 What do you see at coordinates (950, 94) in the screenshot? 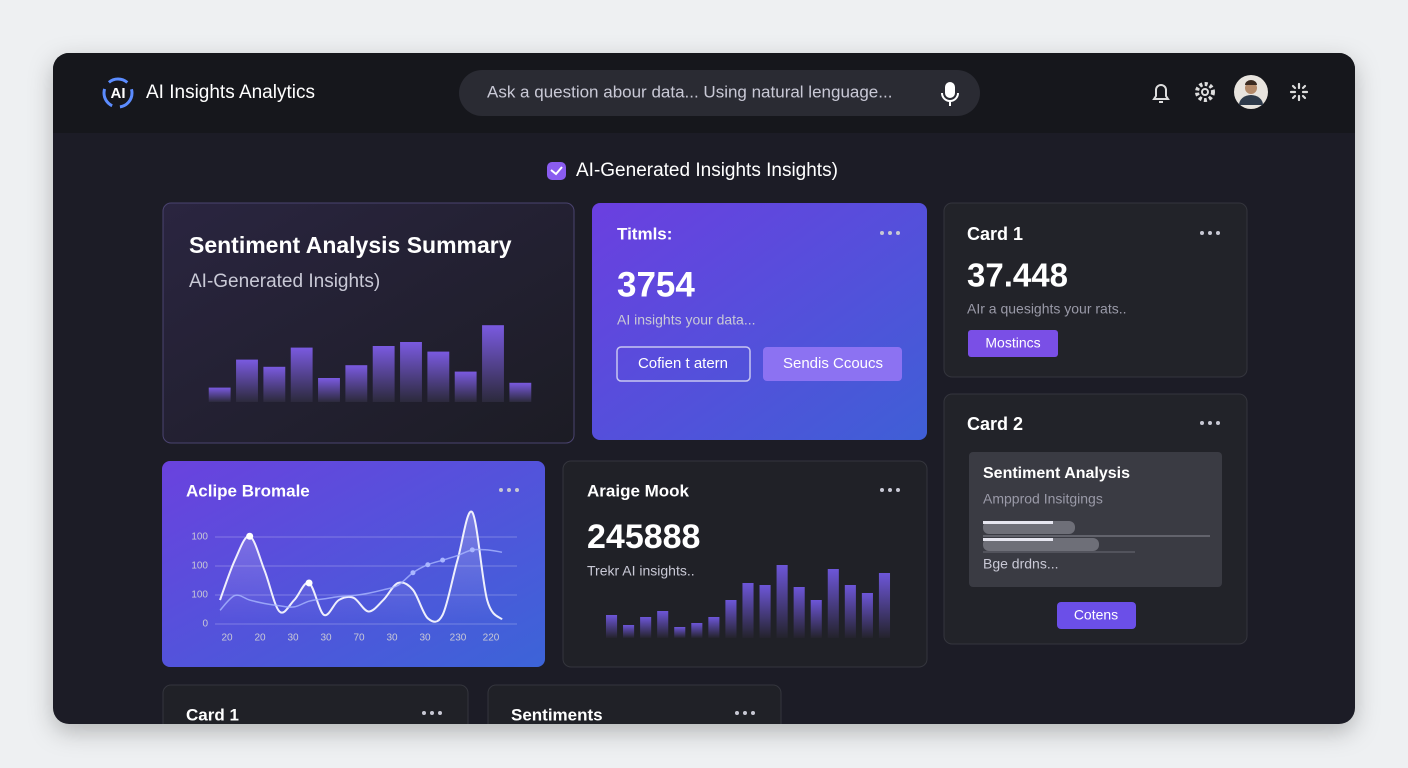
I see `mic-icon` at bounding box center [950, 94].